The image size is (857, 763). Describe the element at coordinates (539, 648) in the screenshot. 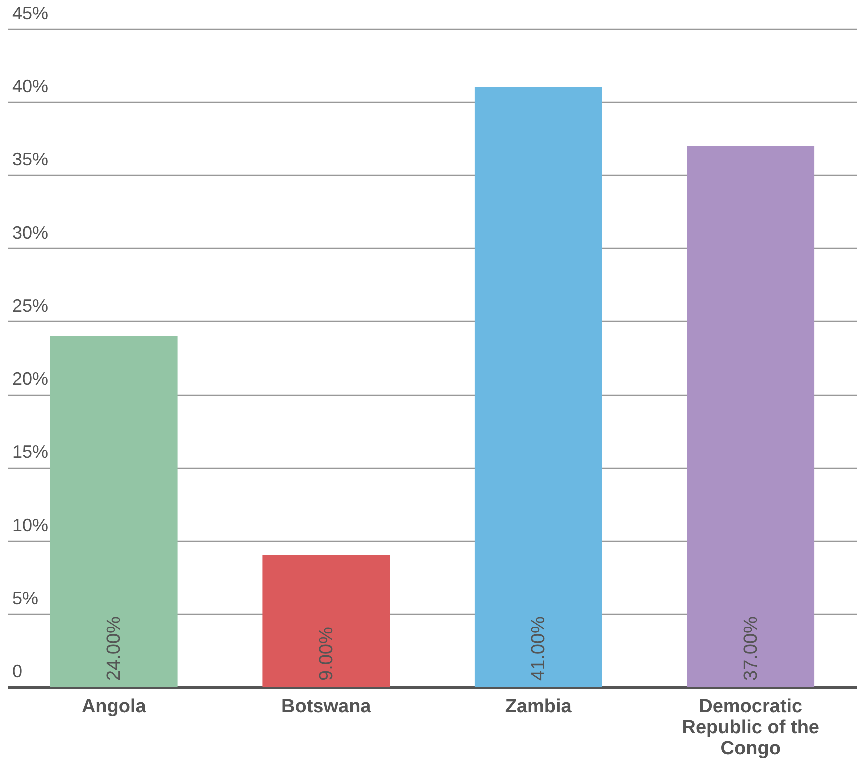

I see `data-label: 41.00%` at that location.